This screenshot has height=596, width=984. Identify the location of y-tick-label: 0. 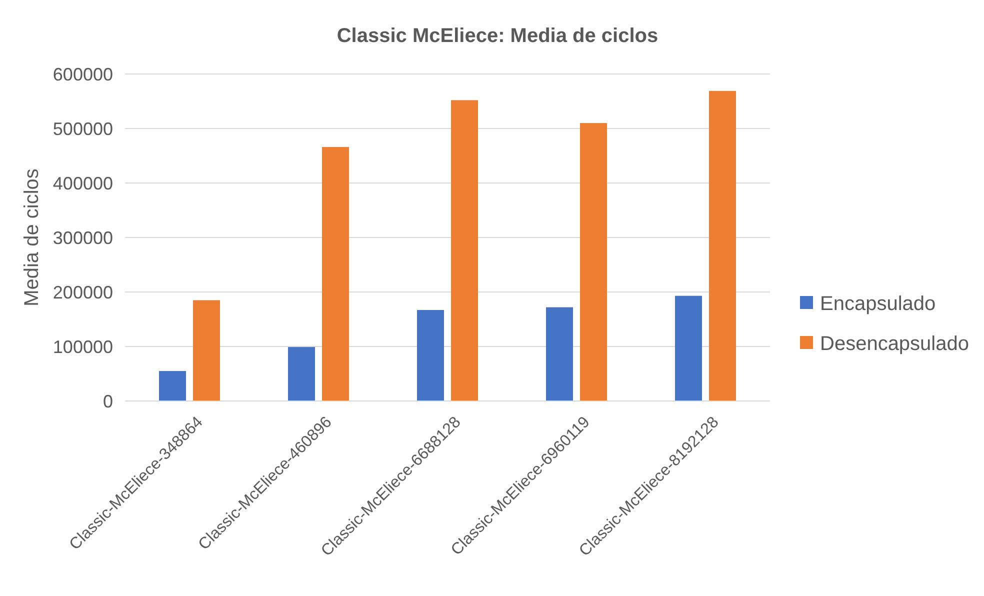
(107, 401).